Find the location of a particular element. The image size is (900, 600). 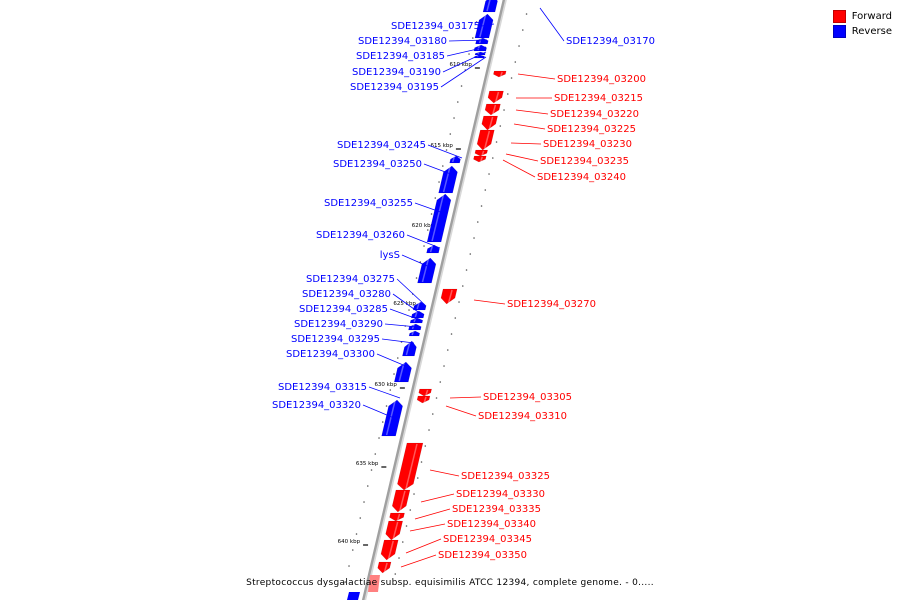

gene-label: SDE12394_03305 is located at coordinates (527, 397).